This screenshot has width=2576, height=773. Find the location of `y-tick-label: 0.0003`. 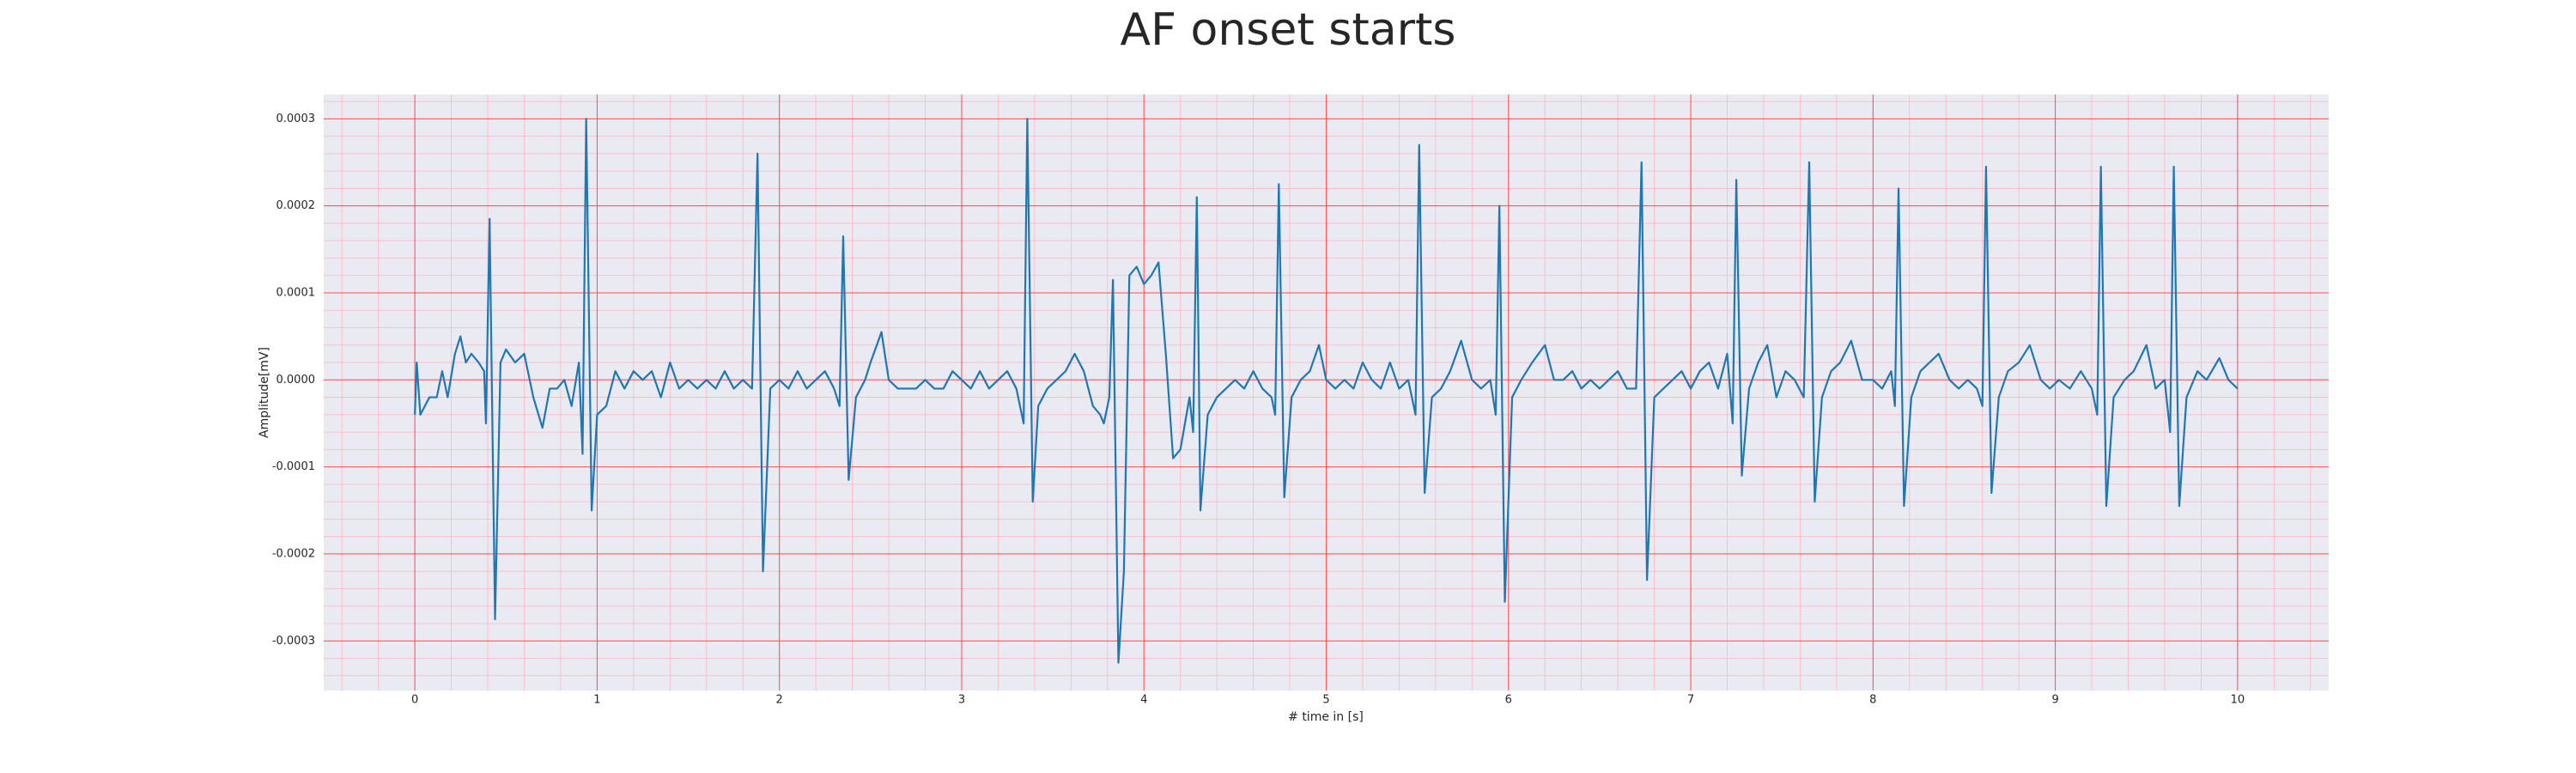

y-tick-label: 0.0003 is located at coordinates (296, 119).